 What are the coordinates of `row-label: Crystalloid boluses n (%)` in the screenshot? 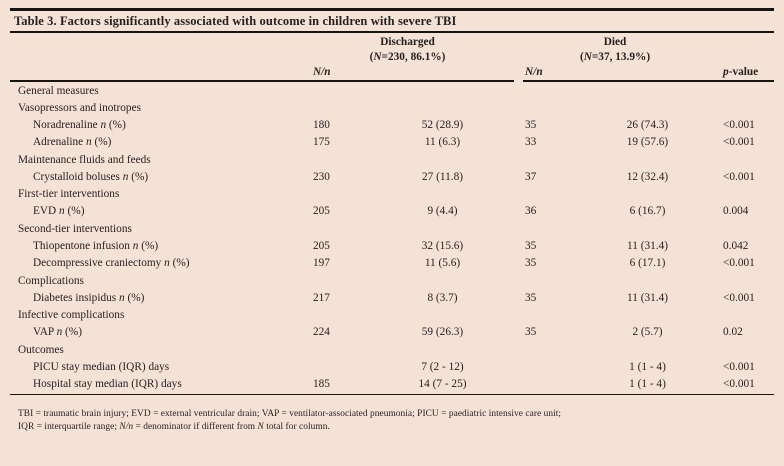 It's located at (91, 176).